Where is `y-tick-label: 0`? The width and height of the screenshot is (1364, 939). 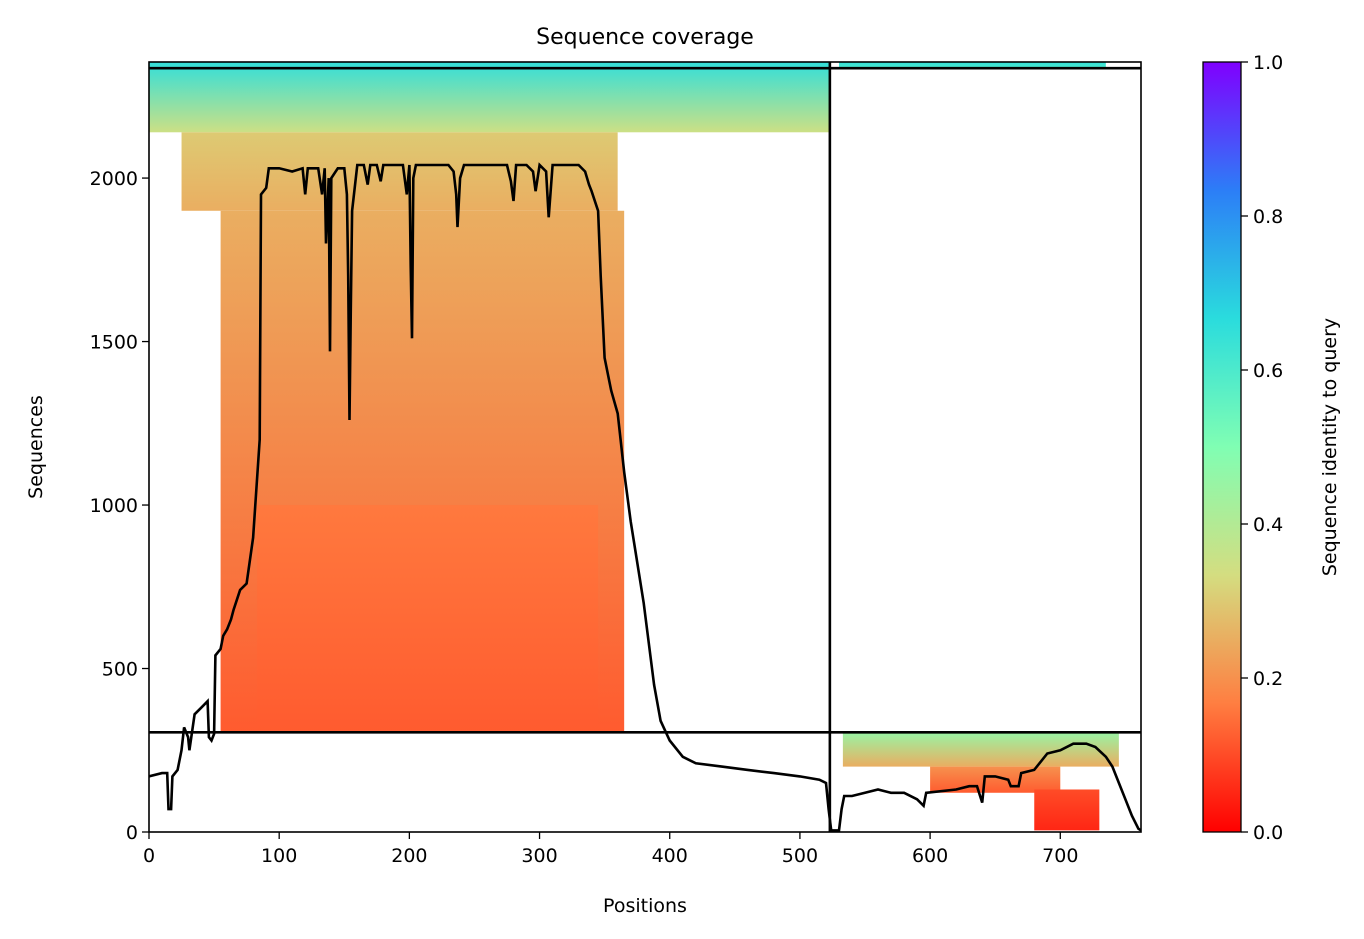 y-tick-label: 0 is located at coordinates (132, 833).